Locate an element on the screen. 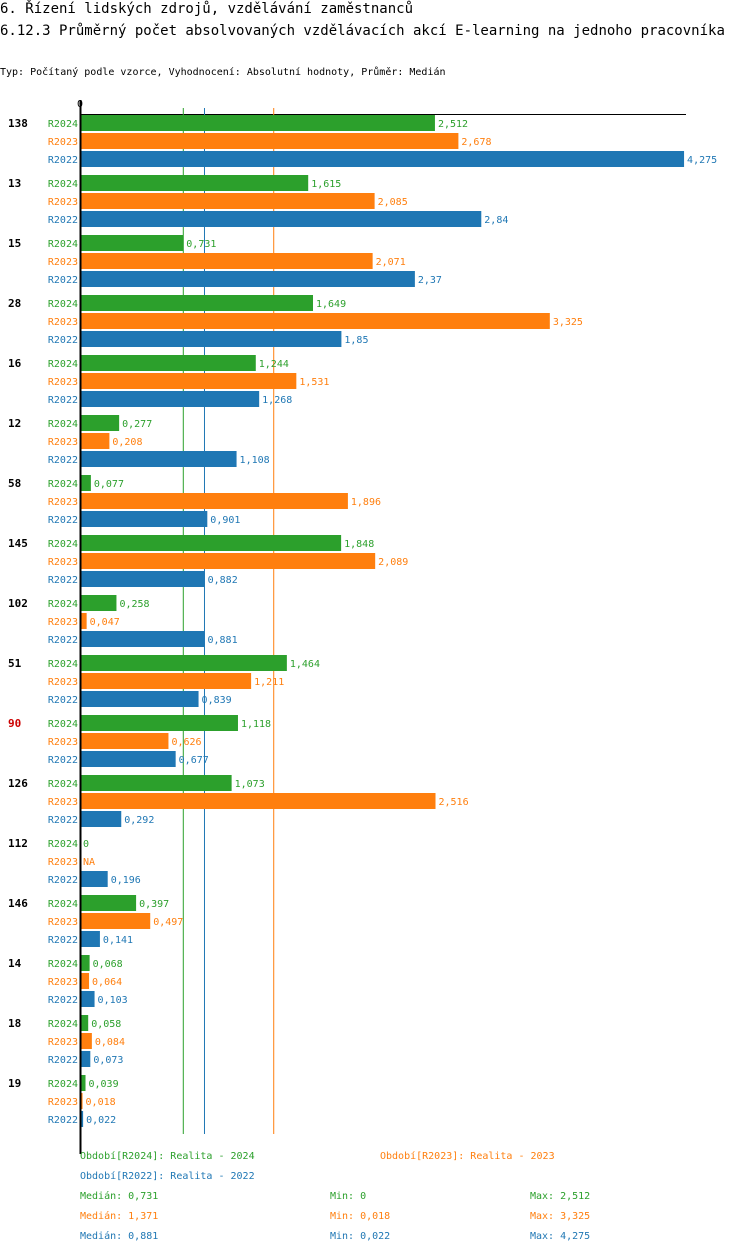  bar-145-r2023 is located at coordinates (228, 561).